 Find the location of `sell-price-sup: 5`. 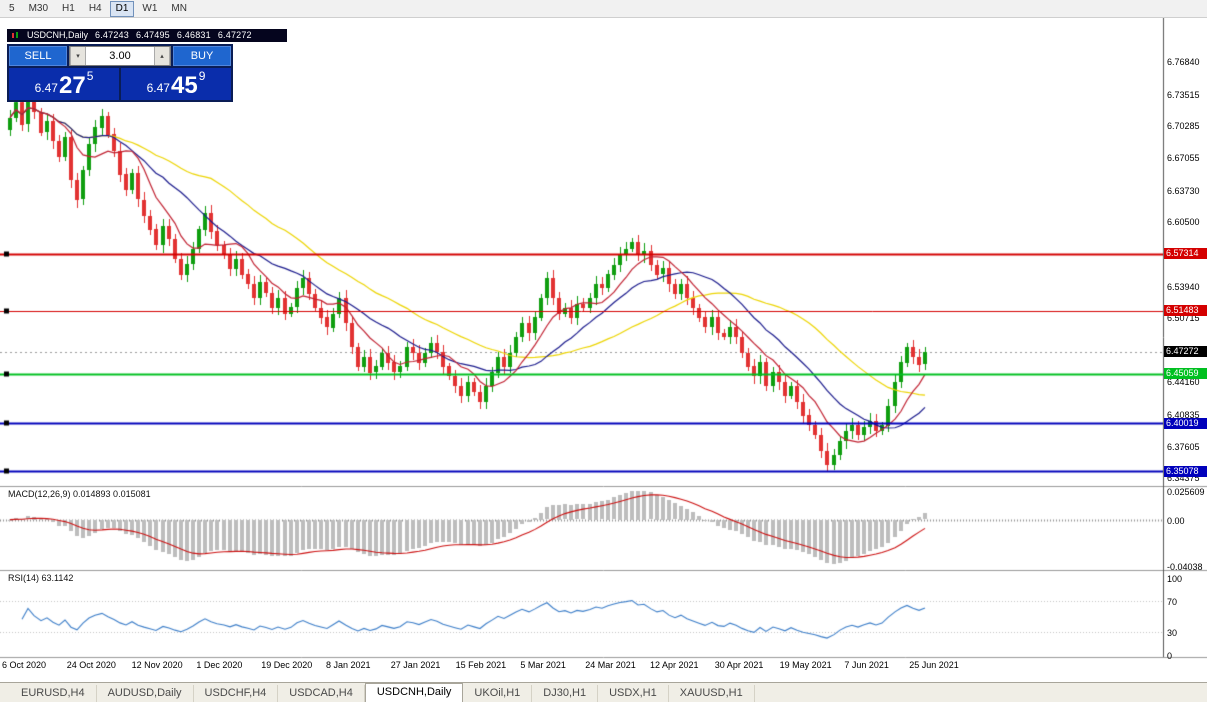

sell-price-sup: 5 is located at coordinates (90, 76).